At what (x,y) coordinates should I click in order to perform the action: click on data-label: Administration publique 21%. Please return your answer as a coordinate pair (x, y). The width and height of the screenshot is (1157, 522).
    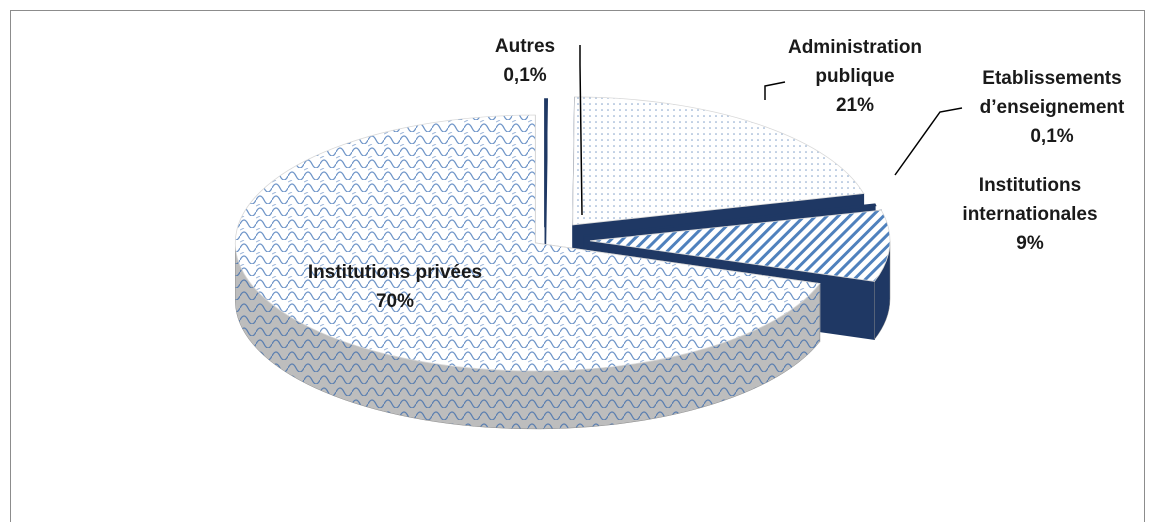
    Looking at the image, I should click on (855, 76).